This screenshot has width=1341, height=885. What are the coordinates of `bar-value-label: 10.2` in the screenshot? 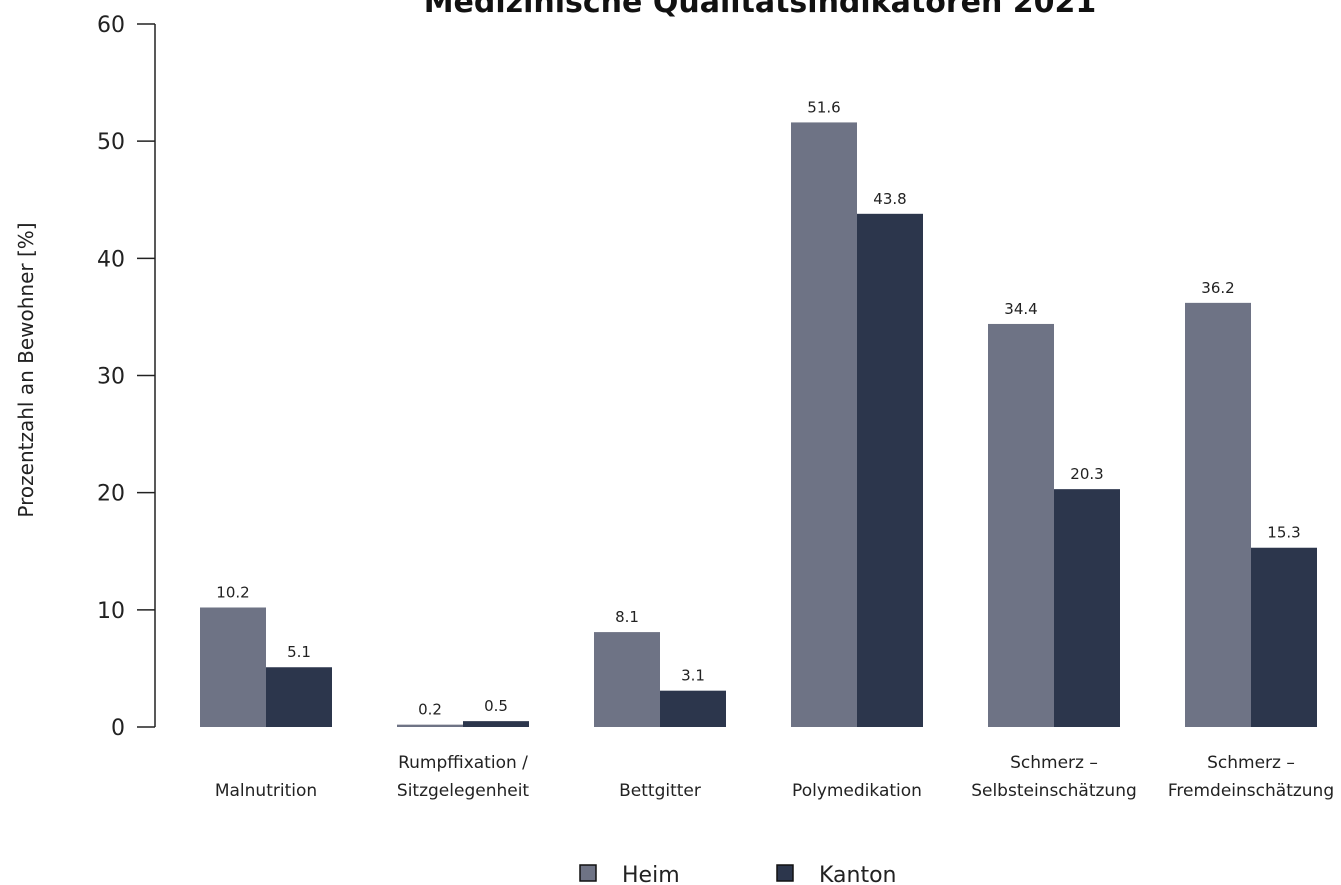 It's located at (232, 592).